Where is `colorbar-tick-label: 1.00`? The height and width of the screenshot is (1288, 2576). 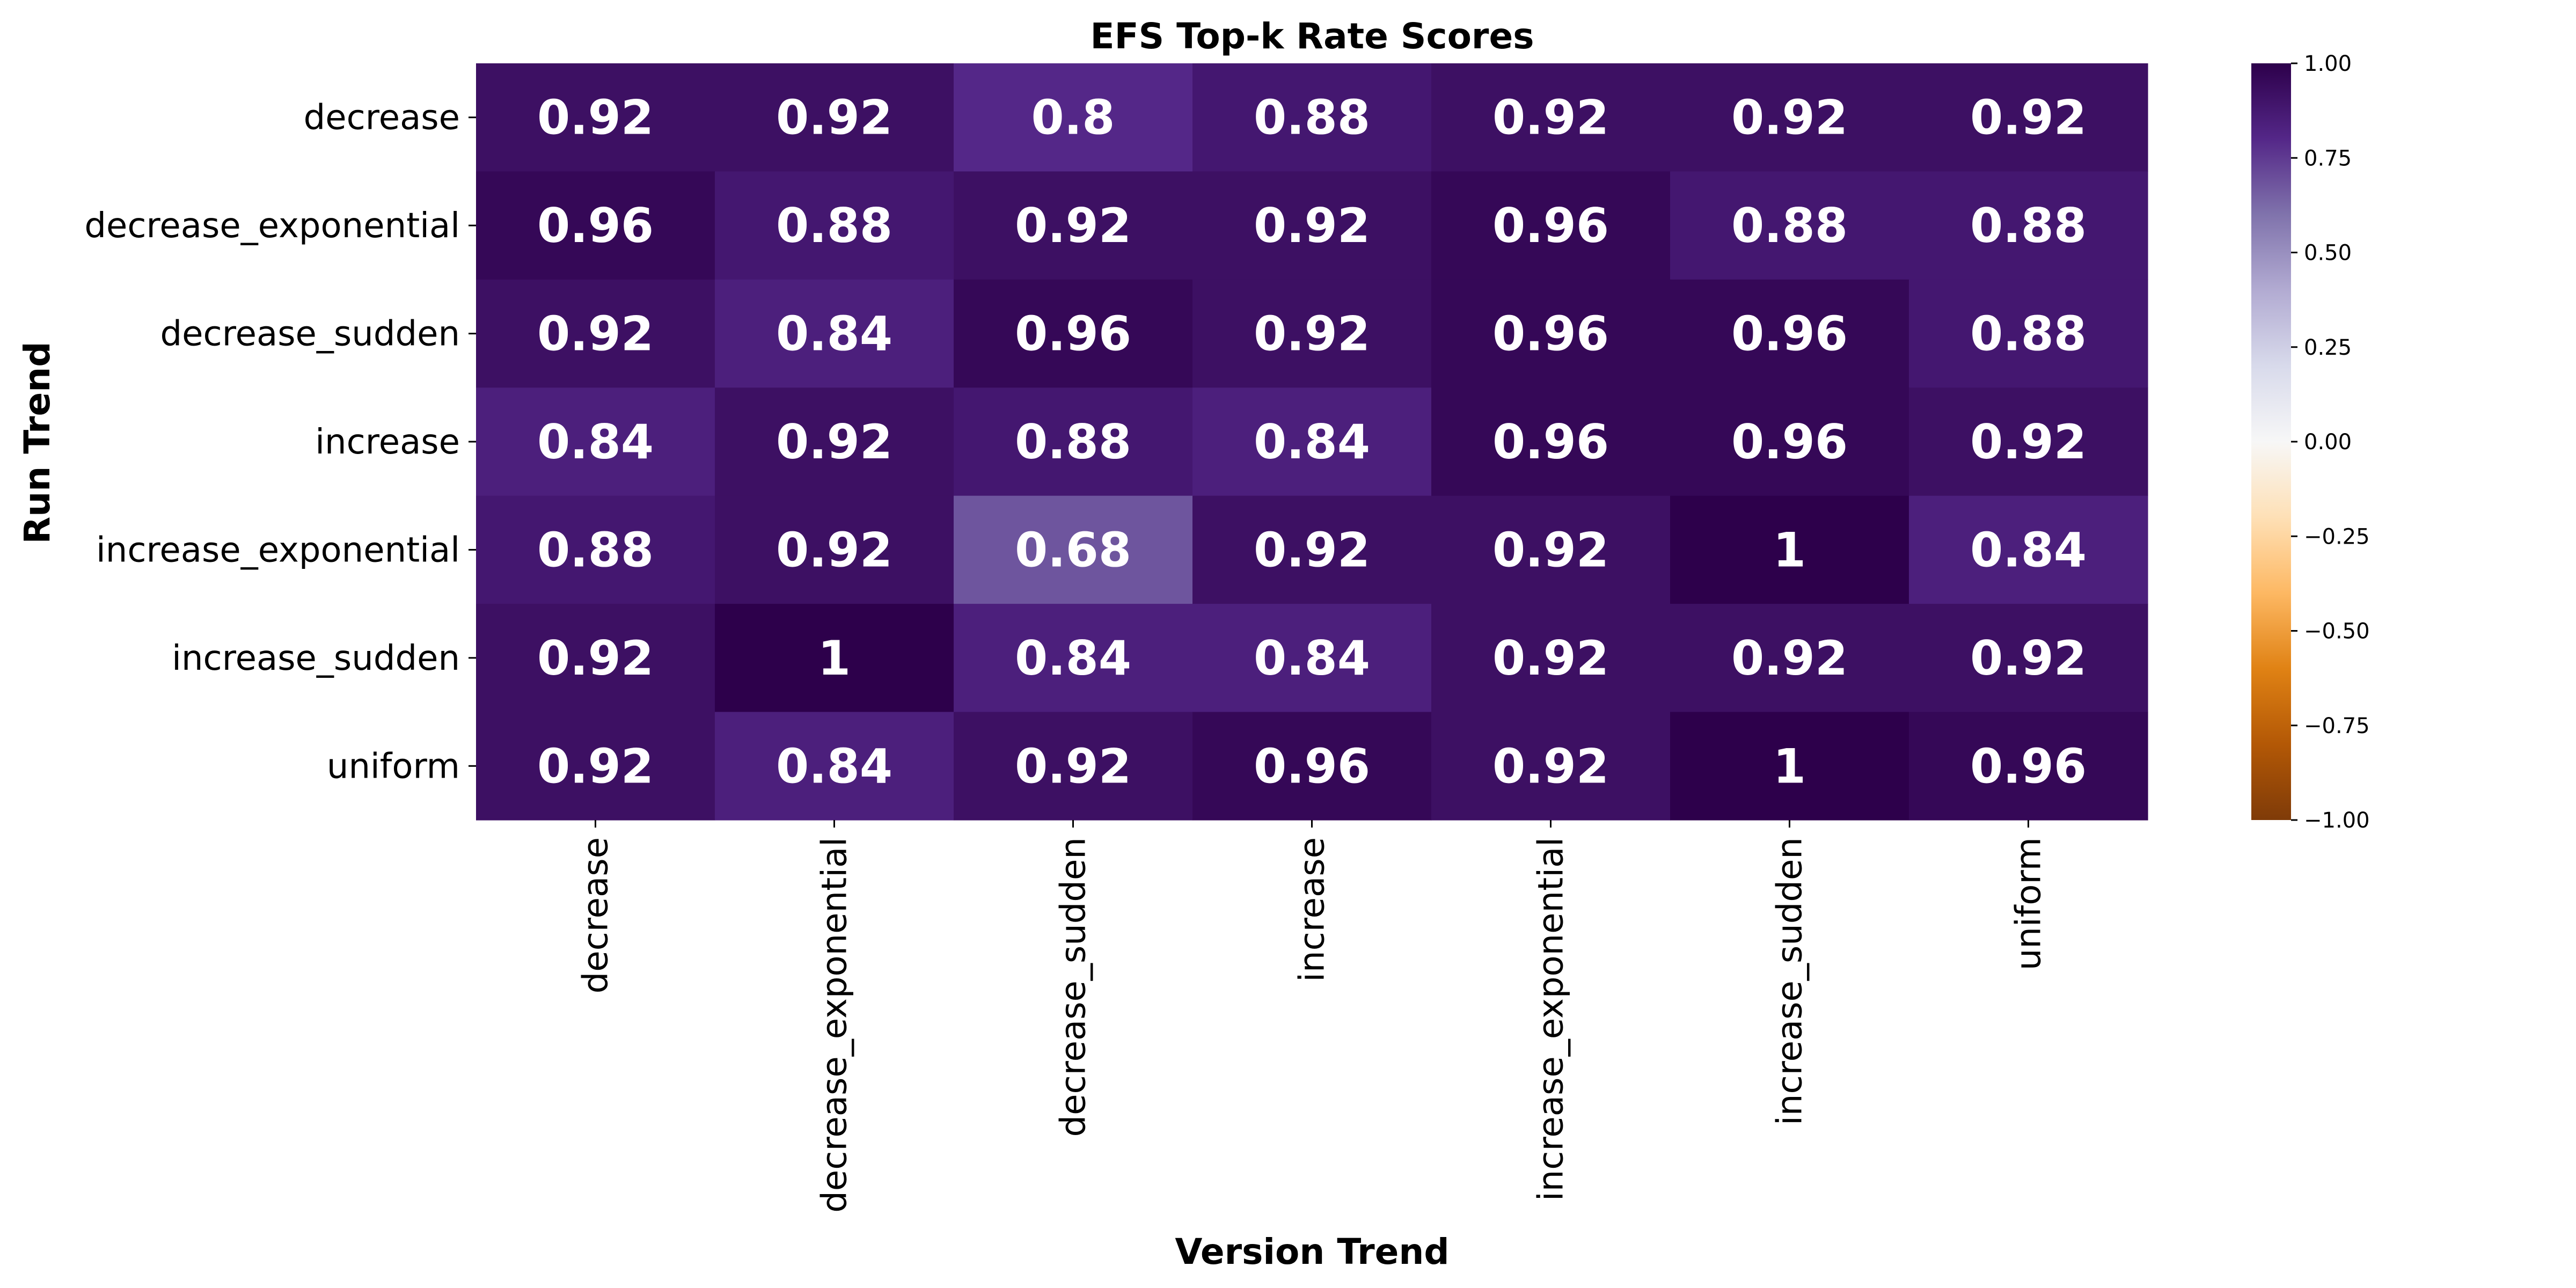
colorbar-tick-label: 1.00 is located at coordinates (2328, 64).